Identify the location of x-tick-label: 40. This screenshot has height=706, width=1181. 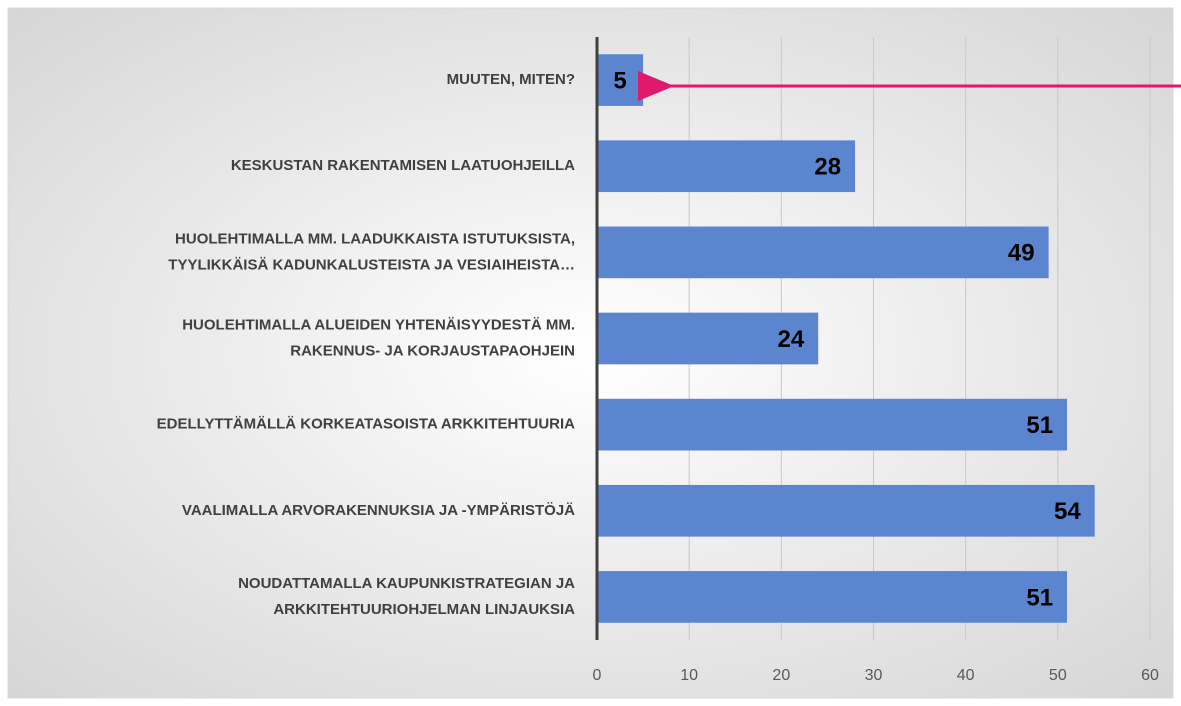
(966, 675).